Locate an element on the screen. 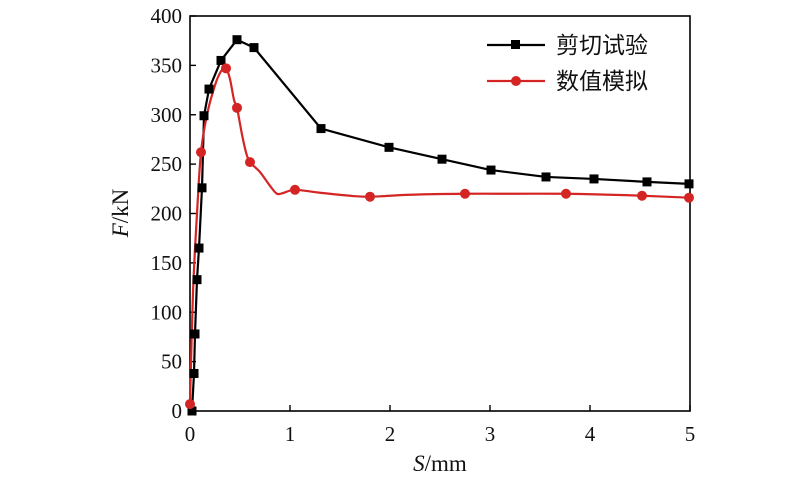  x-axis-var: S is located at coordinates (419, 463).